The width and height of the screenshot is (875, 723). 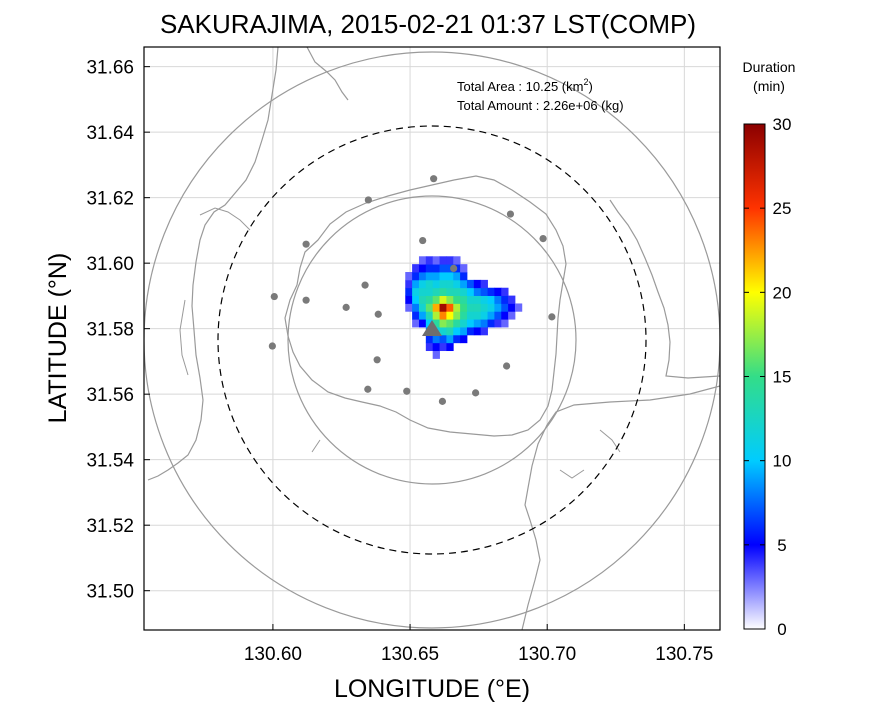 What do you see at coordinates (620, 507) in the screenshot?
I see `coastline-southeast` at bounding box center [620, 507].